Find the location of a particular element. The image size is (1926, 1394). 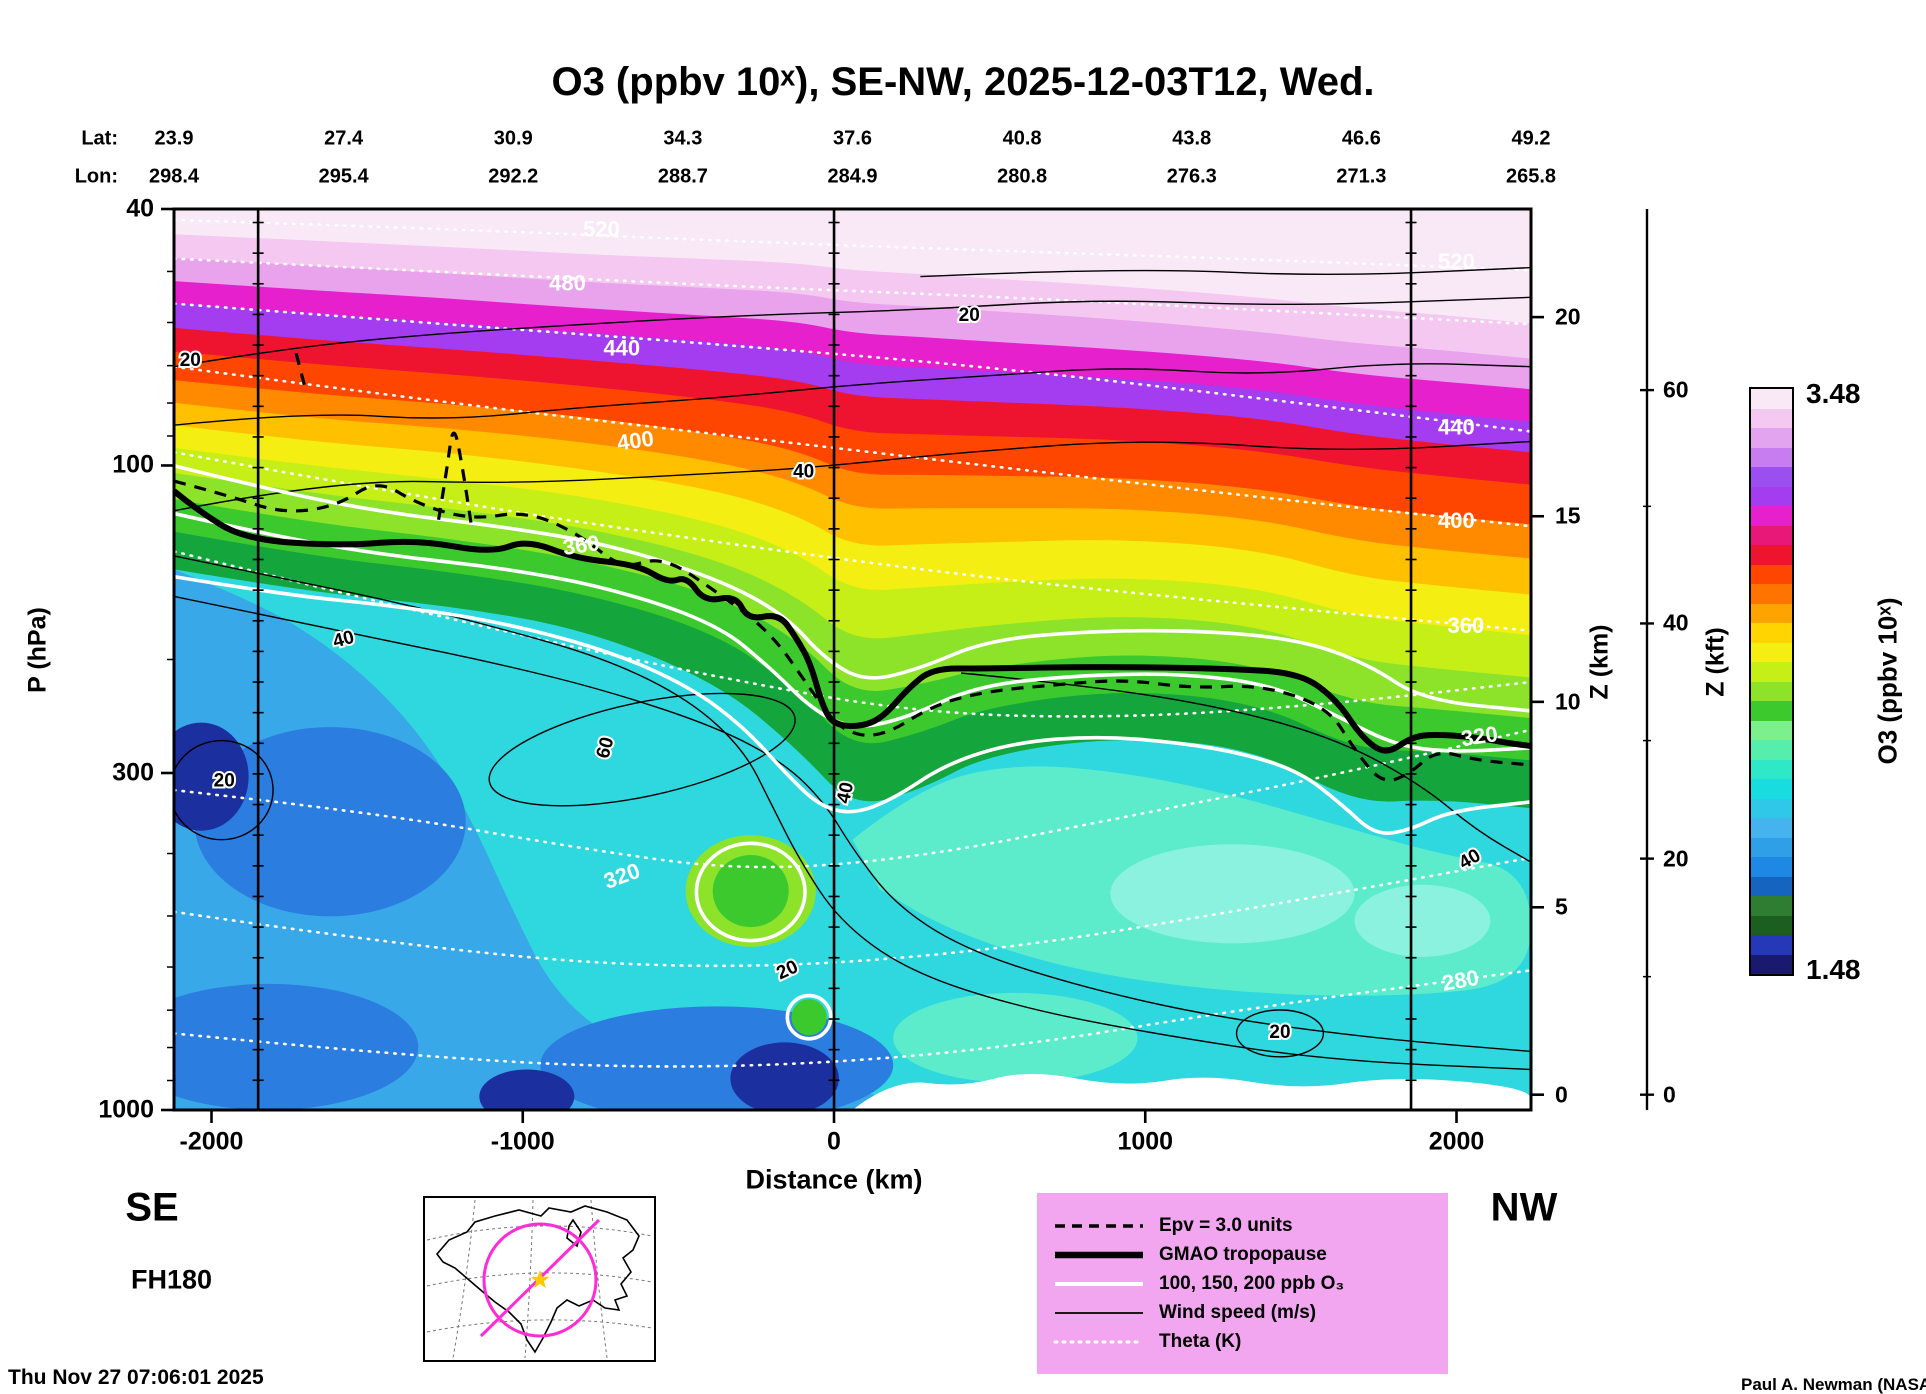

lat-value: 40.8 is located at coordinates (1022, 138).